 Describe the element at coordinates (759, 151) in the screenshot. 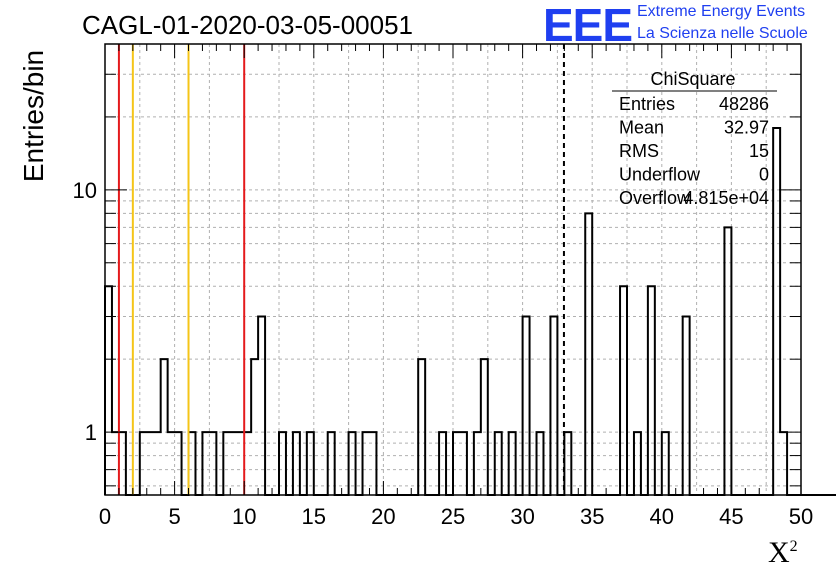

I see `stats-value: 15` at that location.